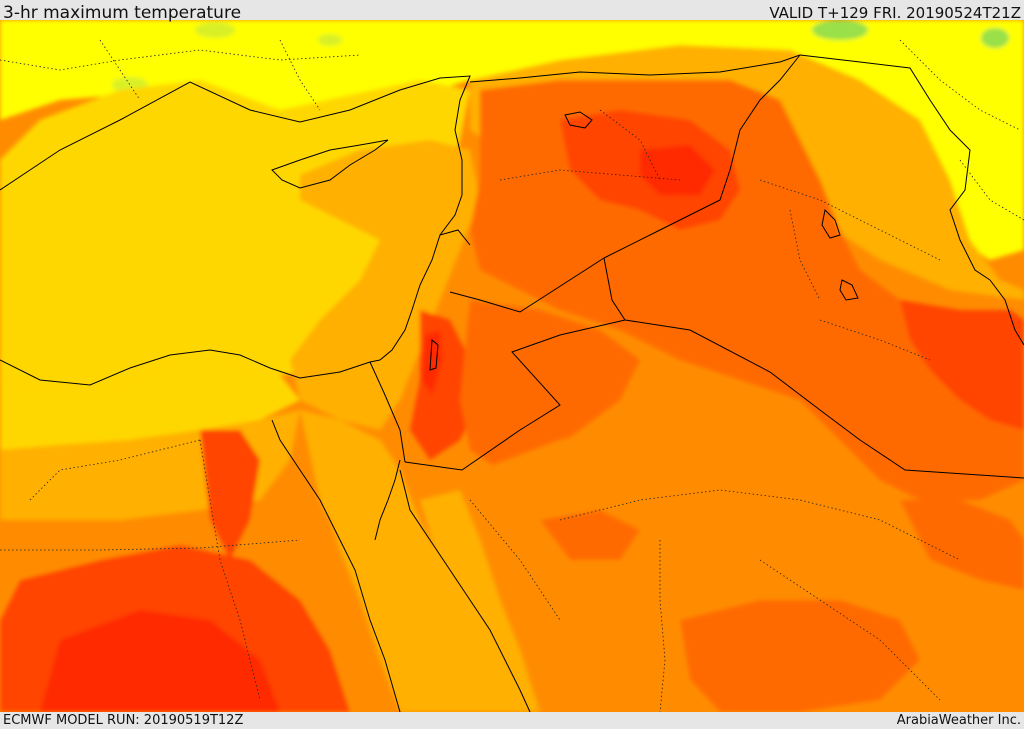 The width and height of the screenshot is (1024, 729). I want to click on zone-red-nile, so click(230, 495).